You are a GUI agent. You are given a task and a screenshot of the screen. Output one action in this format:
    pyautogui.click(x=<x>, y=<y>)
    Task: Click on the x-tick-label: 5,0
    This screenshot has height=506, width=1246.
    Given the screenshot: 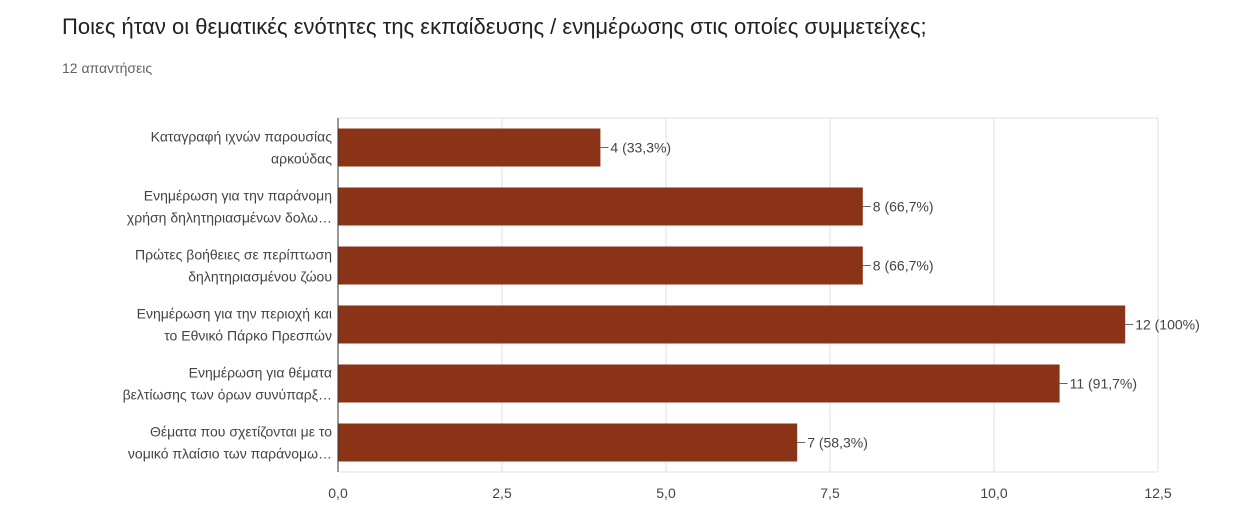 What is the action you would take?
    pyautogui.click(x=666, y=493)
    